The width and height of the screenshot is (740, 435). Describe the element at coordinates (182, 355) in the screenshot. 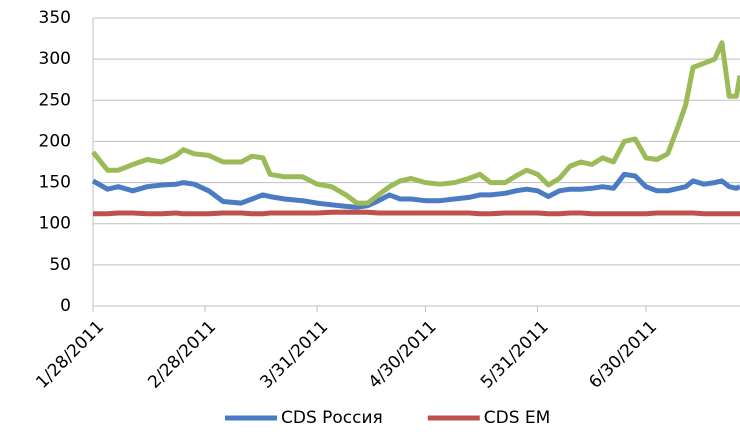

I see `x-tick-label: 2/28/2011` at that location.